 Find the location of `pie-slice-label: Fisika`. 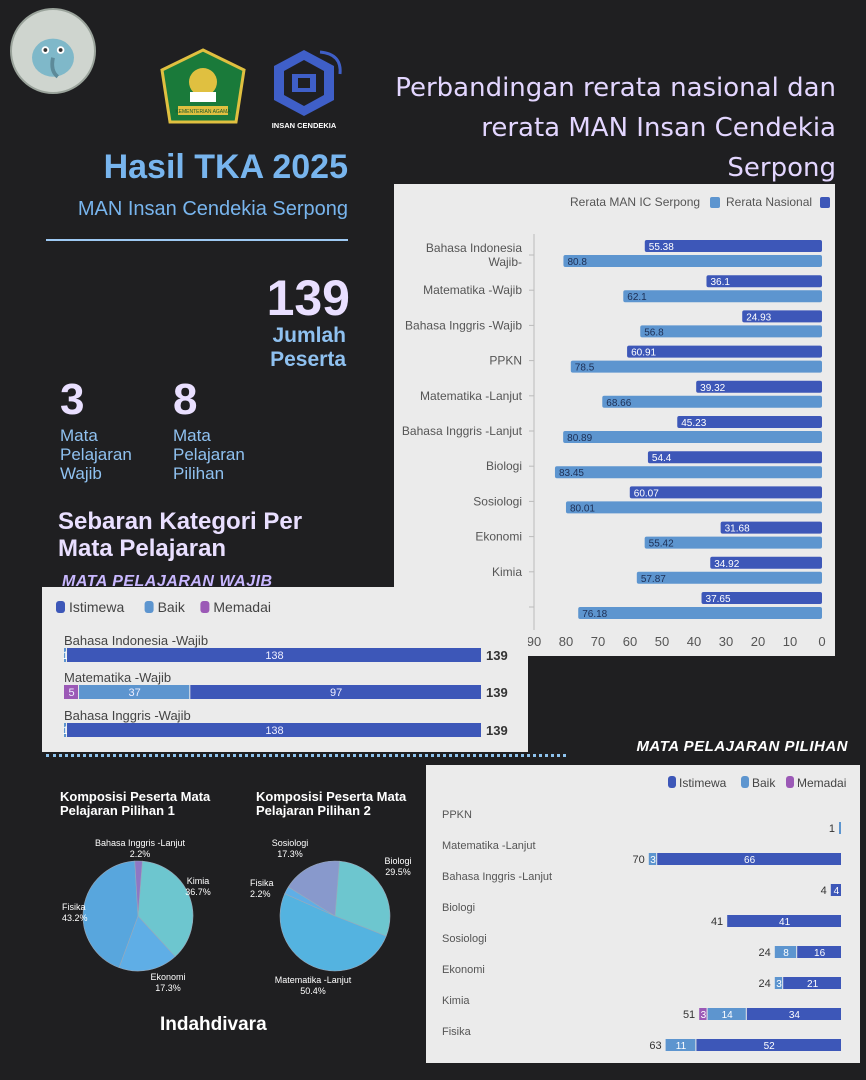

pie-slice-label: Fisika is located at coordinates (262, 883).